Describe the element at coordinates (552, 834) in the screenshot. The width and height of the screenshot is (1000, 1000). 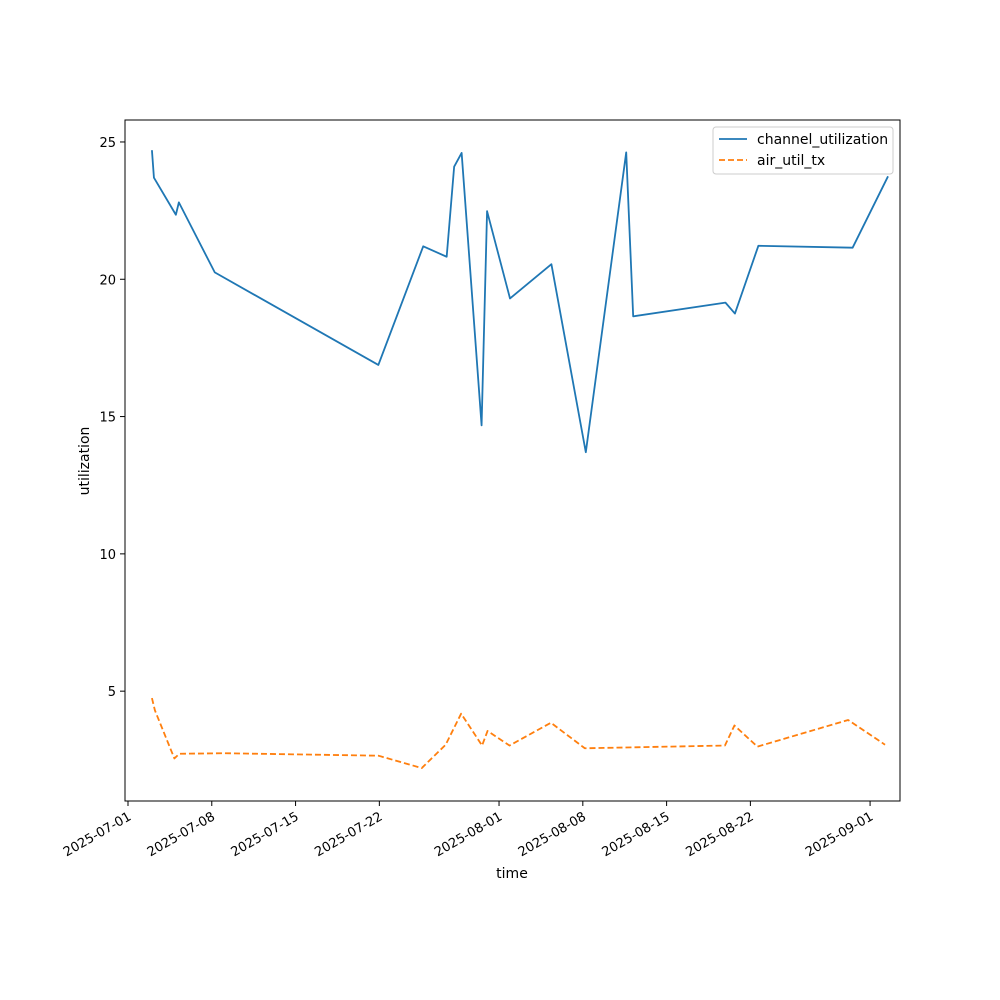
I see `x-tick-label: 2025-08-08` at that location.